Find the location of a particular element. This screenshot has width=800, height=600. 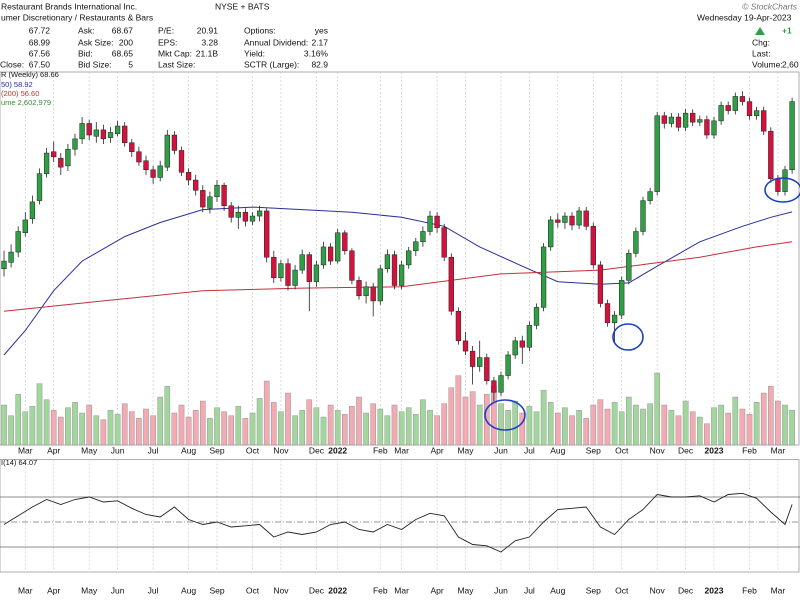

quote-label: P/E: is located at coordinates (166, 30).